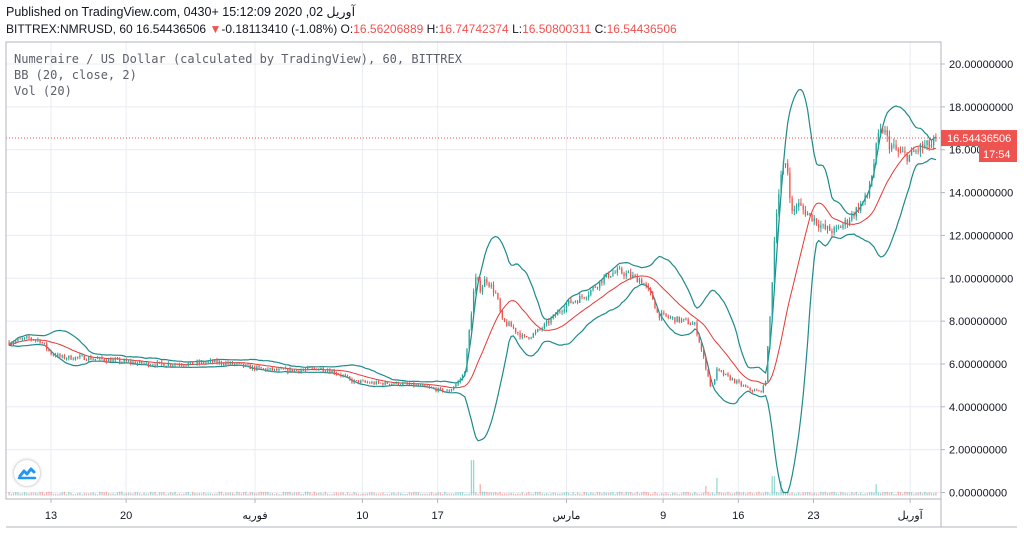  I want to click on vol-indicator-label: Vol (20), so click(43, 91).